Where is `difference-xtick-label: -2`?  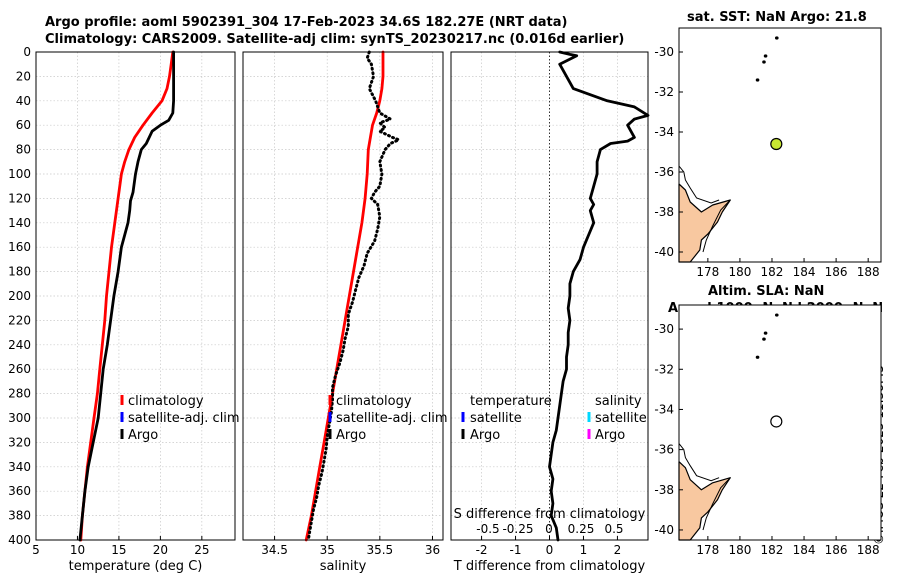
difference-xtick-label: -2 is located at coordinates (482, 550).